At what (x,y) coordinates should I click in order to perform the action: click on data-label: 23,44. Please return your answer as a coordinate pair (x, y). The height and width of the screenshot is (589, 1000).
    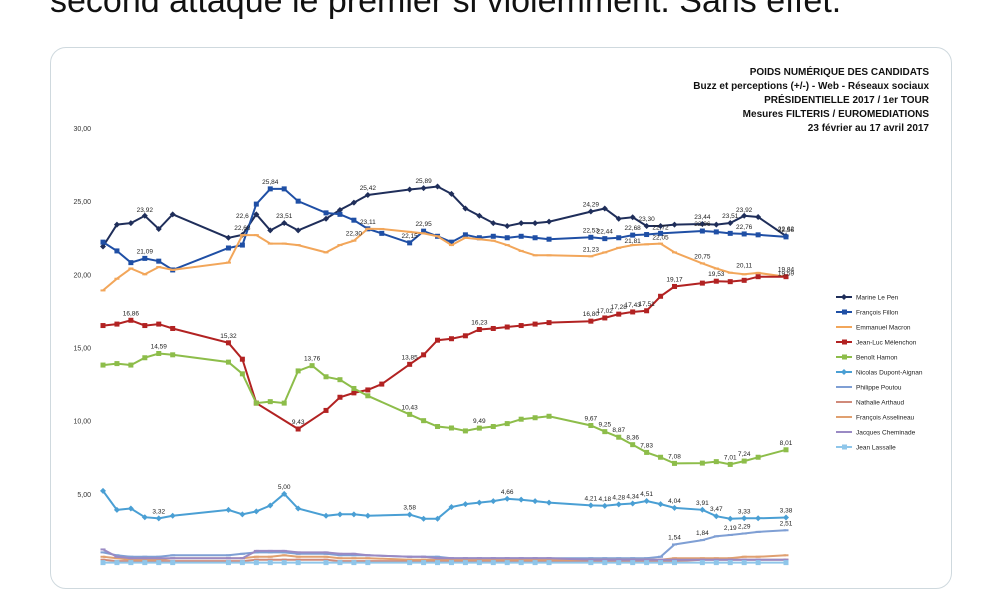
    Looking at the image, I should click on (702, 217).